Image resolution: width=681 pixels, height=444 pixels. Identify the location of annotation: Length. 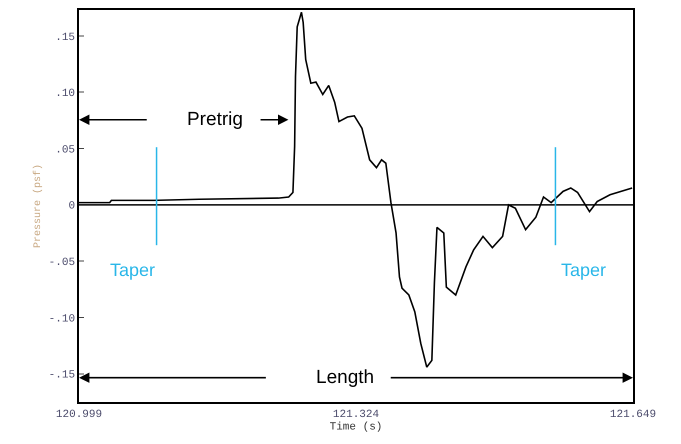
(345, 377).